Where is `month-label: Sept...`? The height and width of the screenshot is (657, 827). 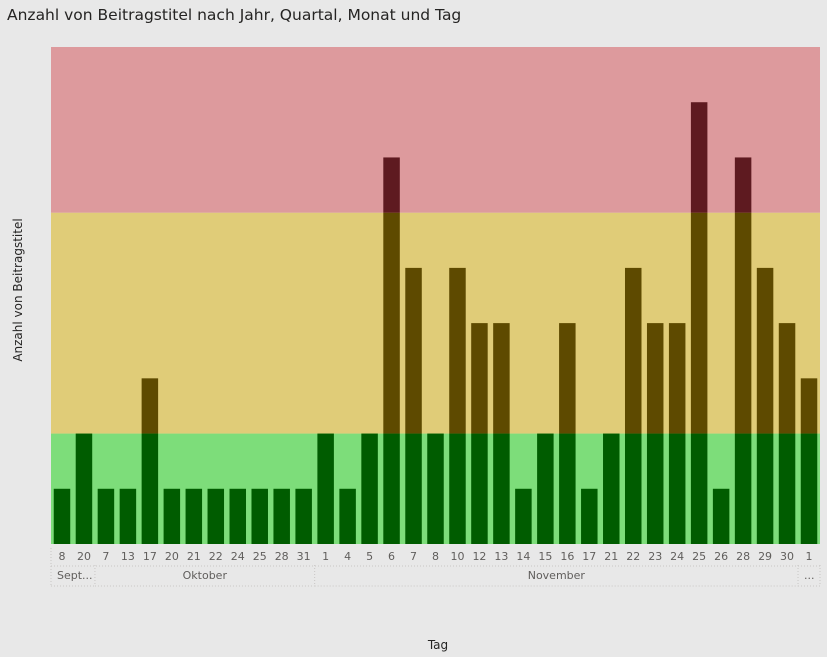
month-label: Sept... is located at coordinates (75, 575).